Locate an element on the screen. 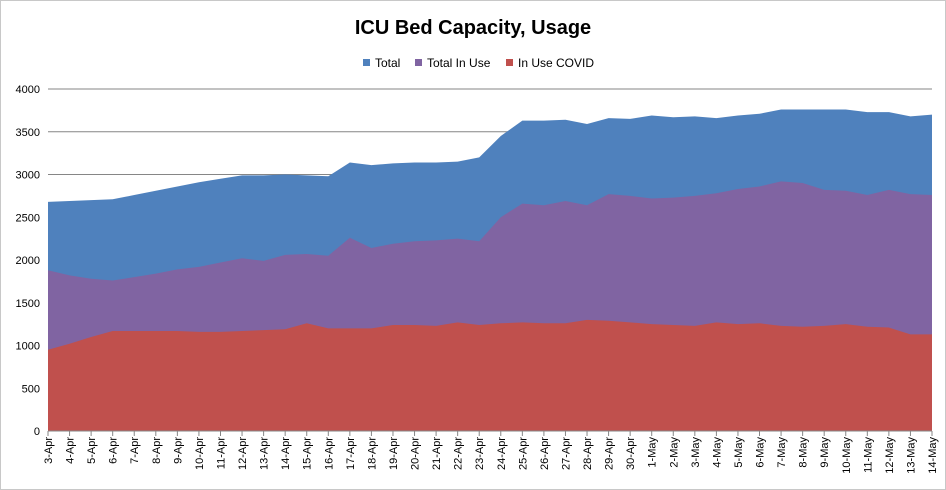 Image resolution: width=946 pixels, height=490 pixels. x-tick-label: 9-May is located at coordinates (825, 452).